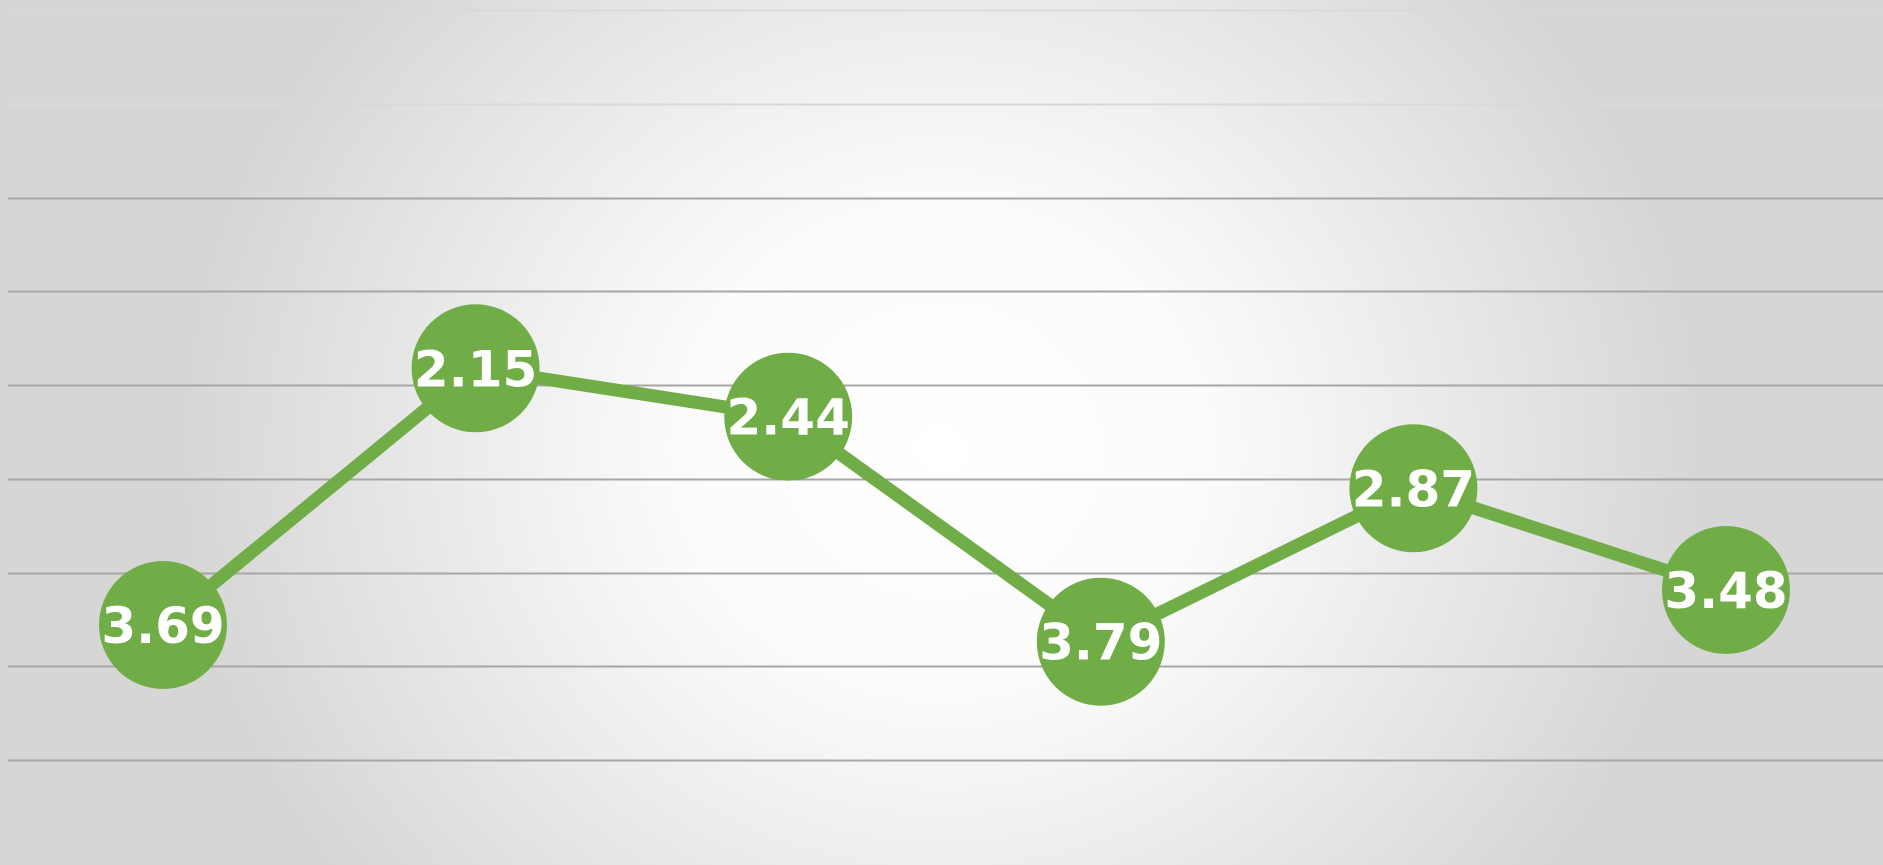  I want to click on data-label: 2.87, so click(1413, 489).